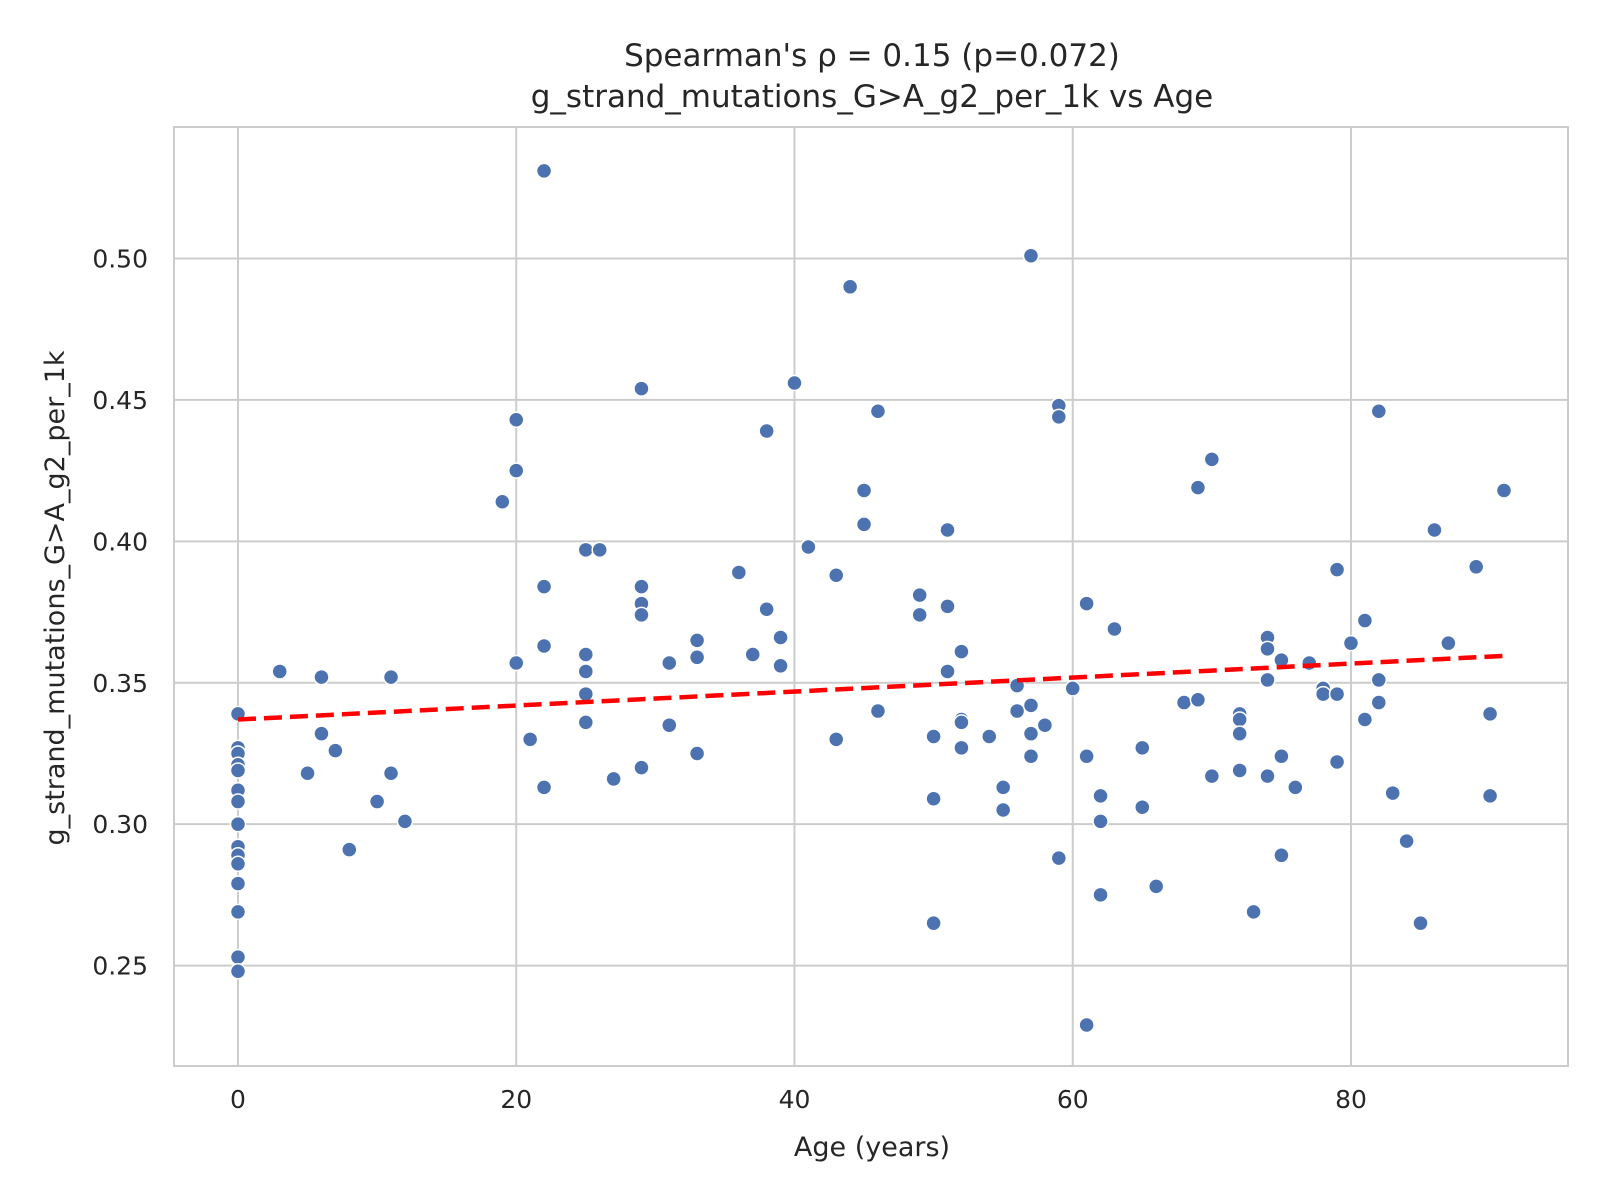  I want to click on y-tick-label: 0.35, so click(120, 683).